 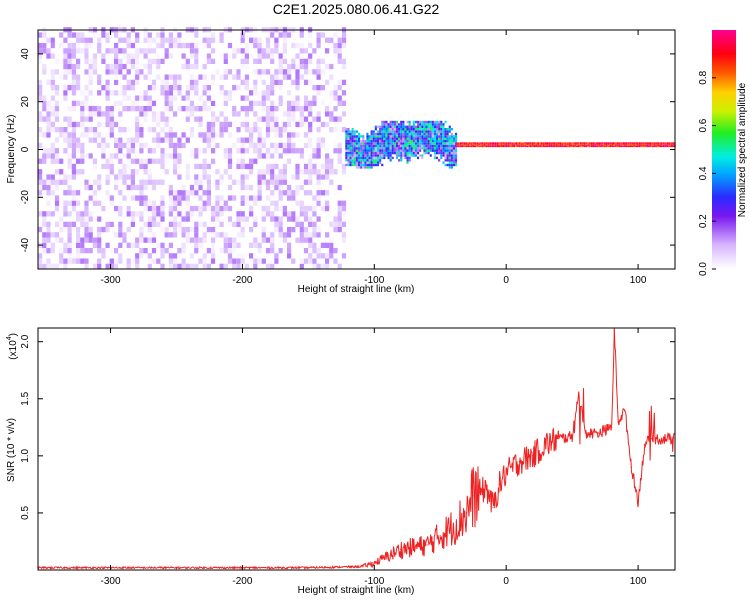 What do you see at coordinates (506, 280) in the screenshot?
I see `x-tick-label: 0` at bounding box center [506, 280].